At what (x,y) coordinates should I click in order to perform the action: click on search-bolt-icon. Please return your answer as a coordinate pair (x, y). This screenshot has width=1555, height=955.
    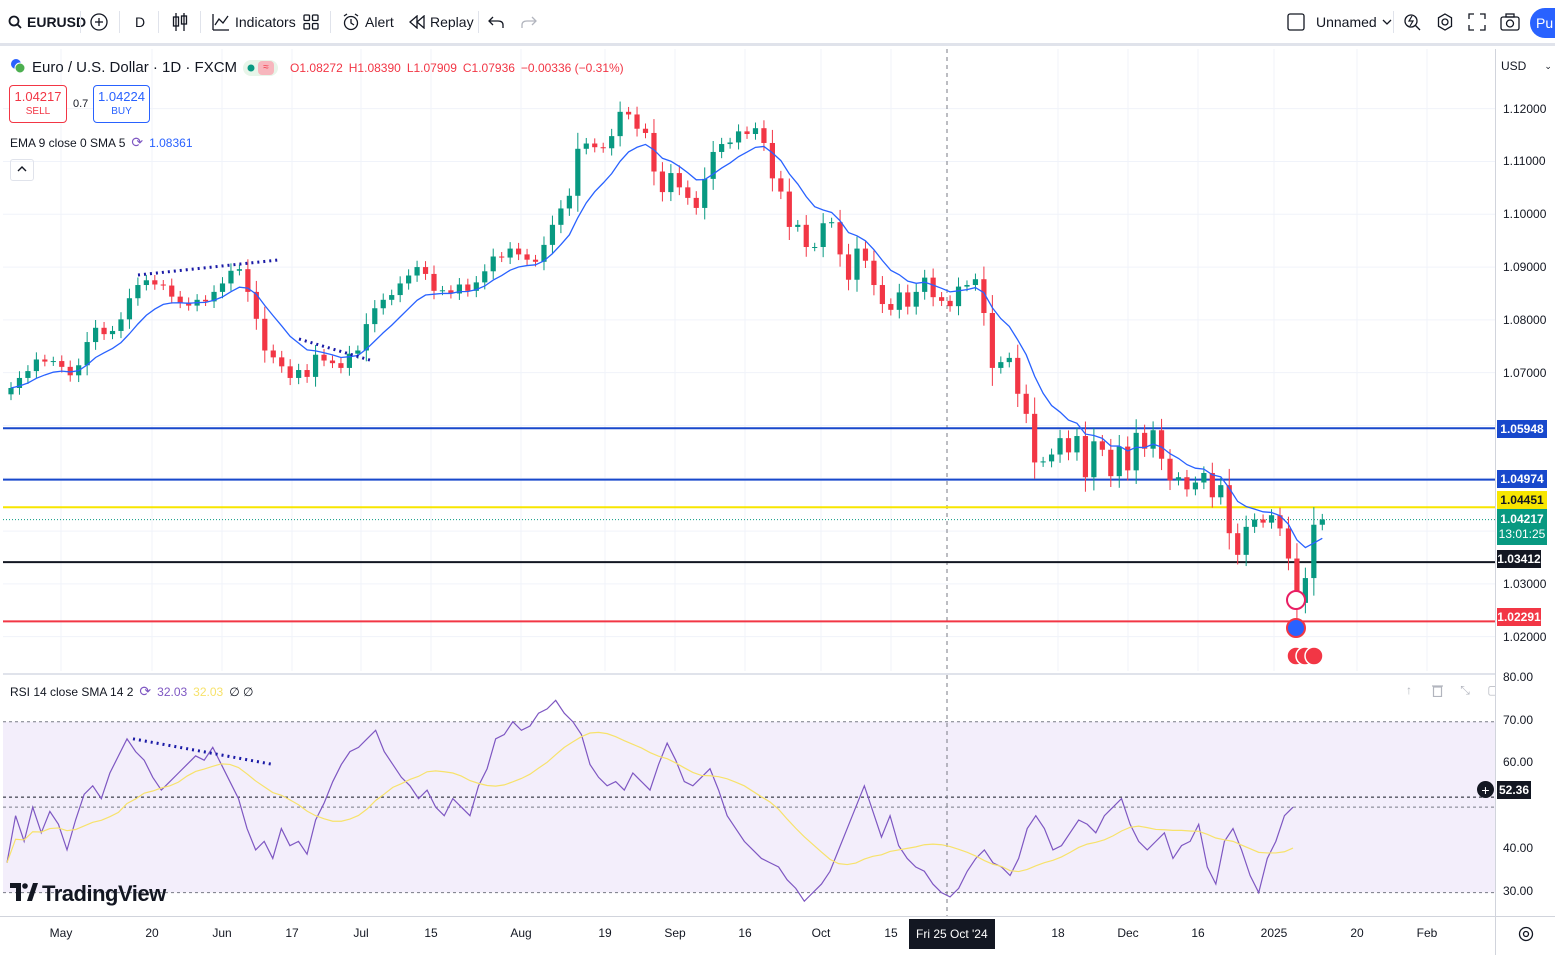
    Looking at the image, I should click on (1412, 22).